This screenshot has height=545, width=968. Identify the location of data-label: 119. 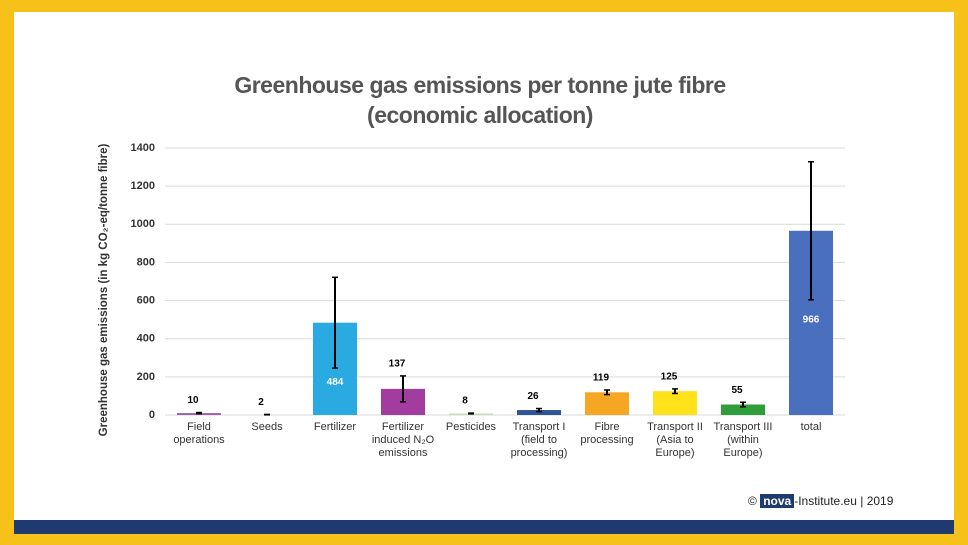
(601, 378).